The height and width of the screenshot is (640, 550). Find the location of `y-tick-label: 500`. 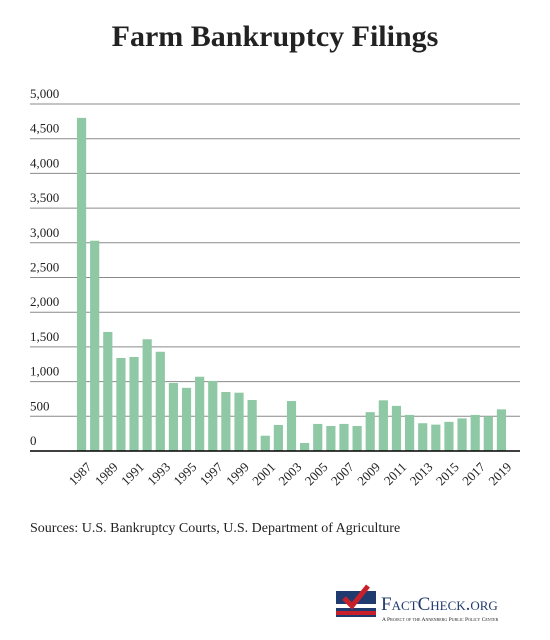

y-tick-label: 500 is located at coordinates (40, 405).